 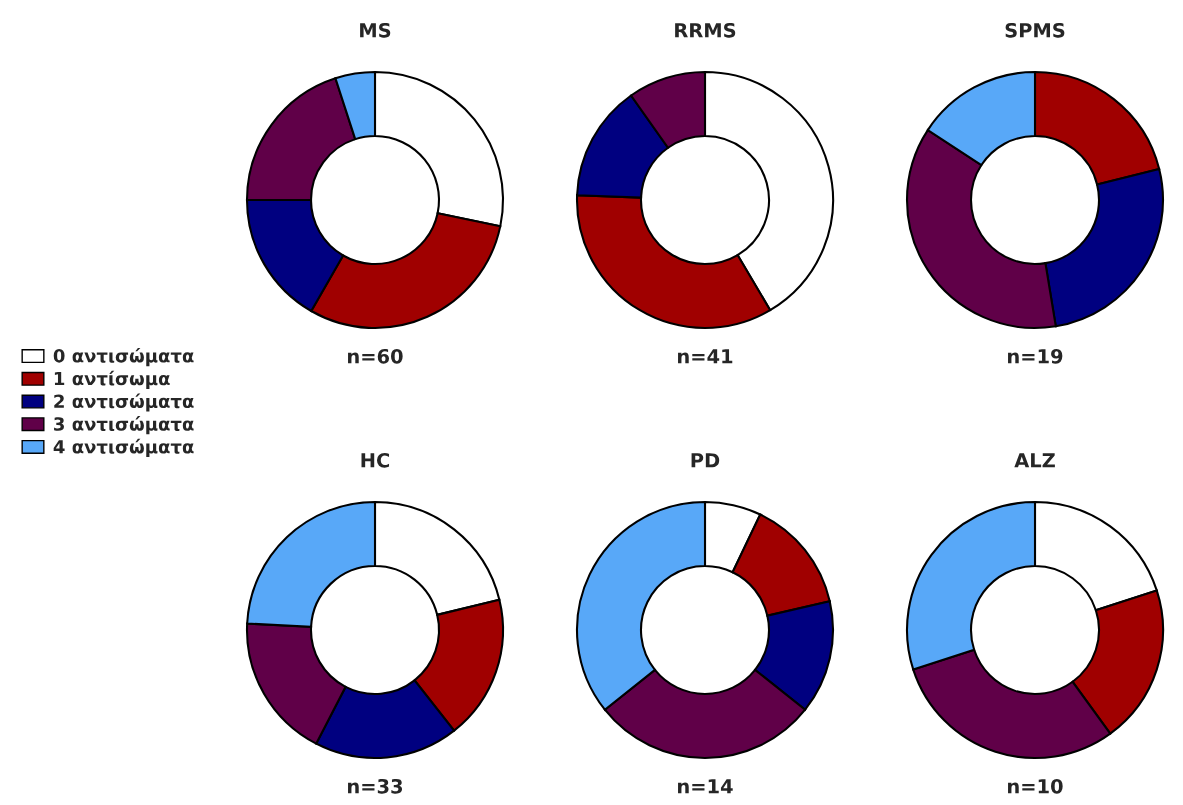 I want to click on chart-title: ALZ, so click(x=1034, y=460).